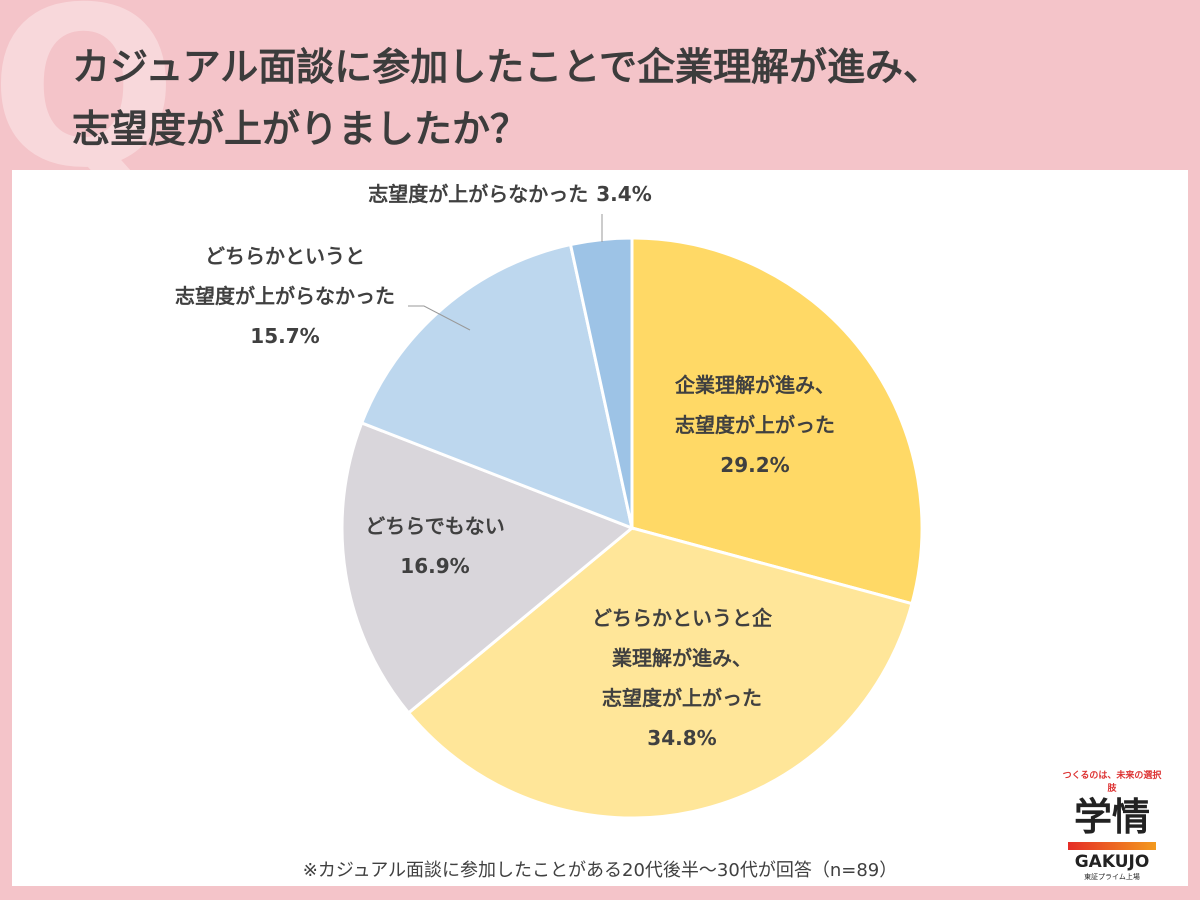  I want to click on logo-roman: GAKUJO, so click(1112, 862).